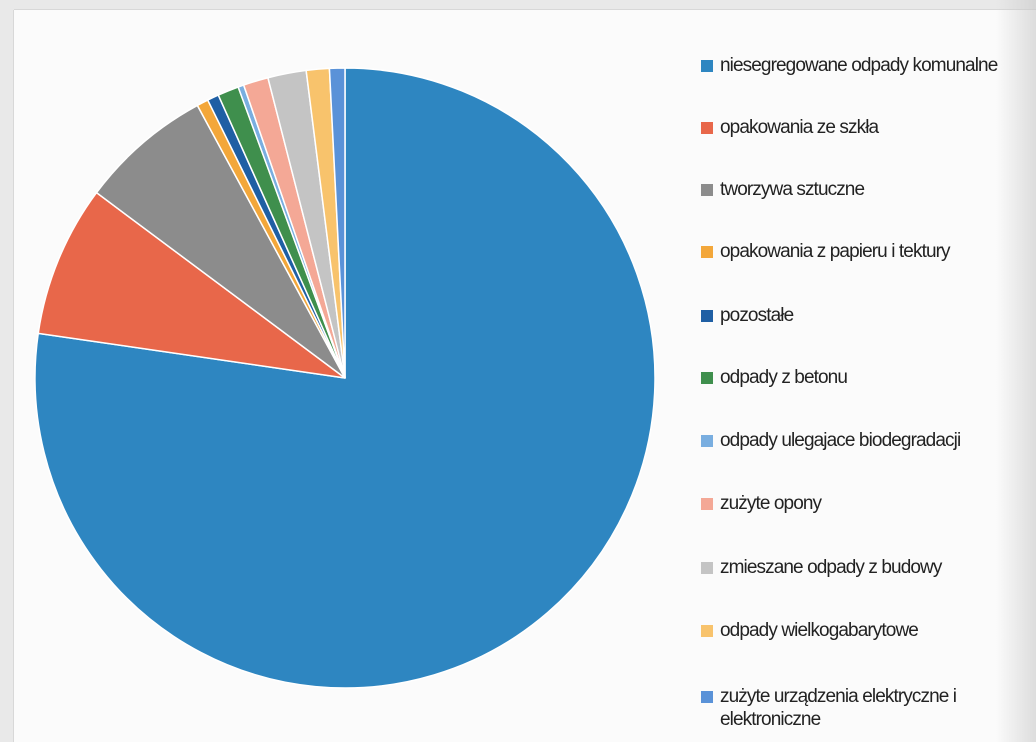 The width and height of the screenshot is (1036, 742). I want to click on legend-item-wielkogabarytowe: odpady wielkogabarytowe, so click(855, 630).